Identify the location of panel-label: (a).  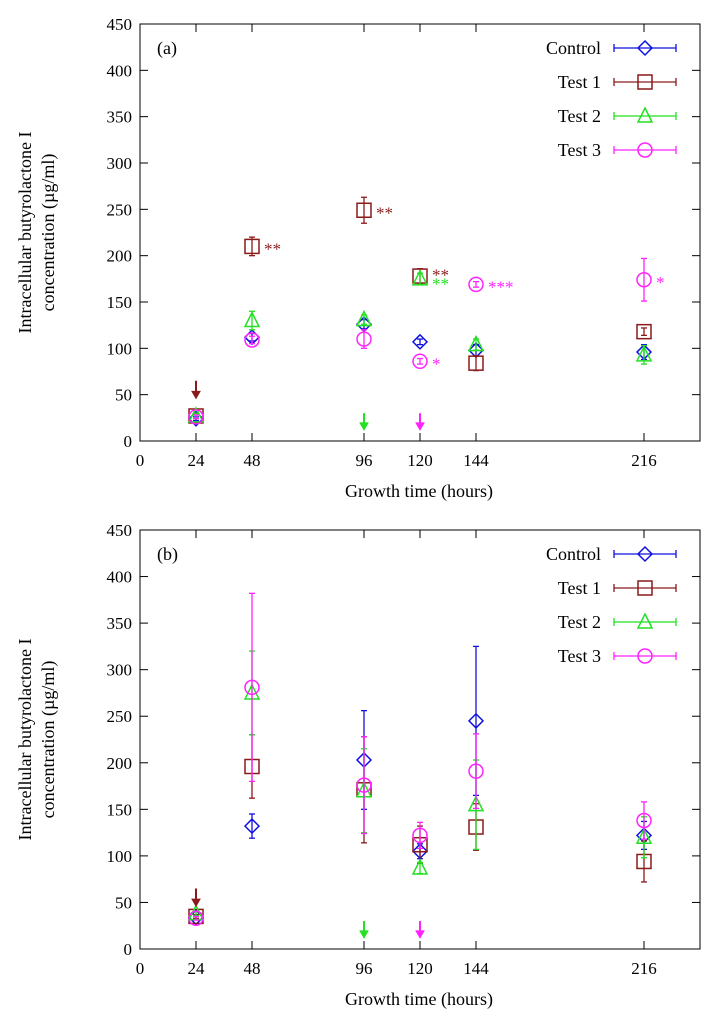
(167, 48).